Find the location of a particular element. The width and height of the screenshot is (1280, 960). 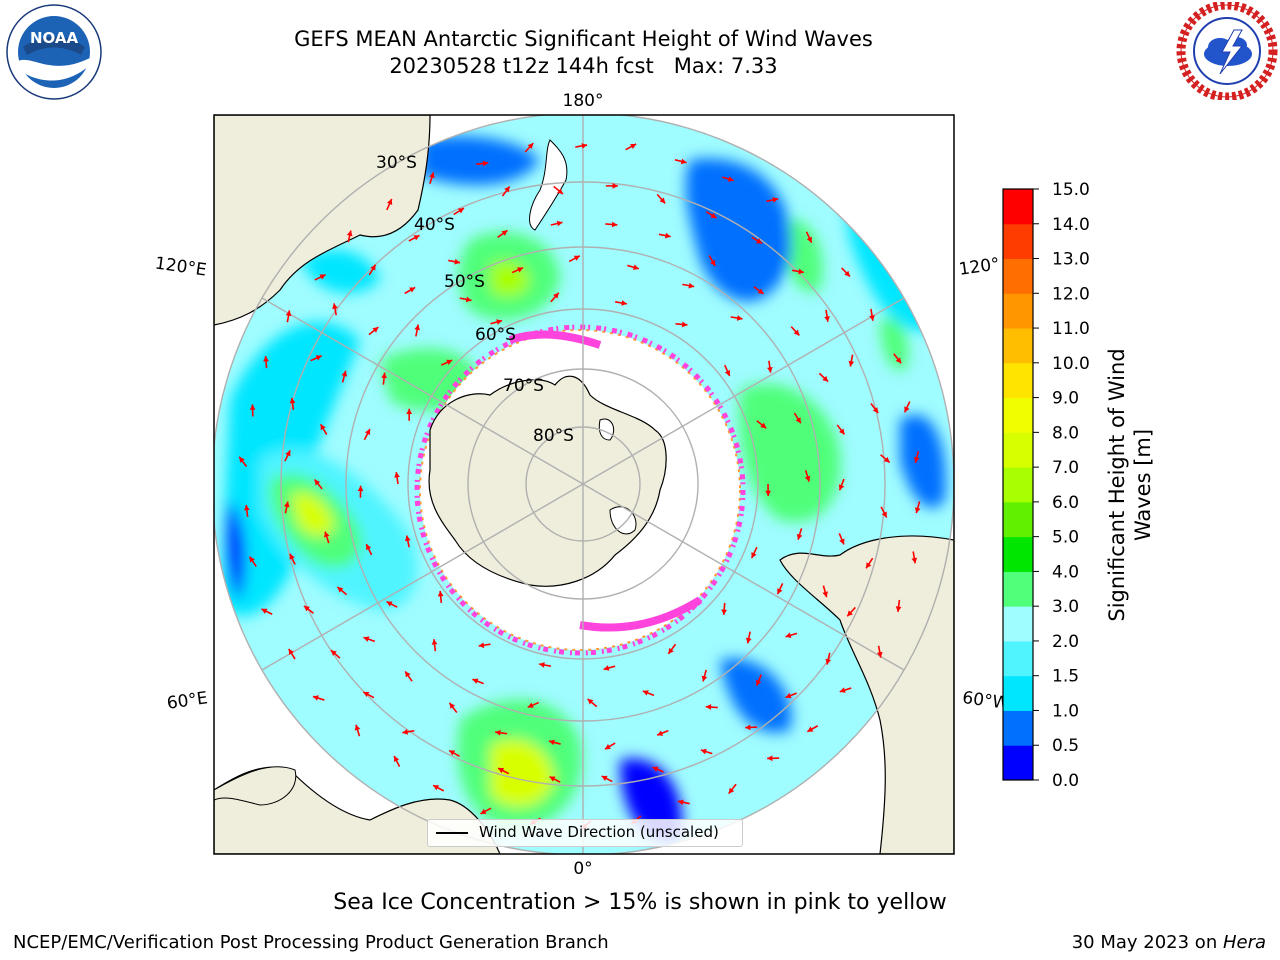

new-zealand-landmass is located at coordinates (548, 185).